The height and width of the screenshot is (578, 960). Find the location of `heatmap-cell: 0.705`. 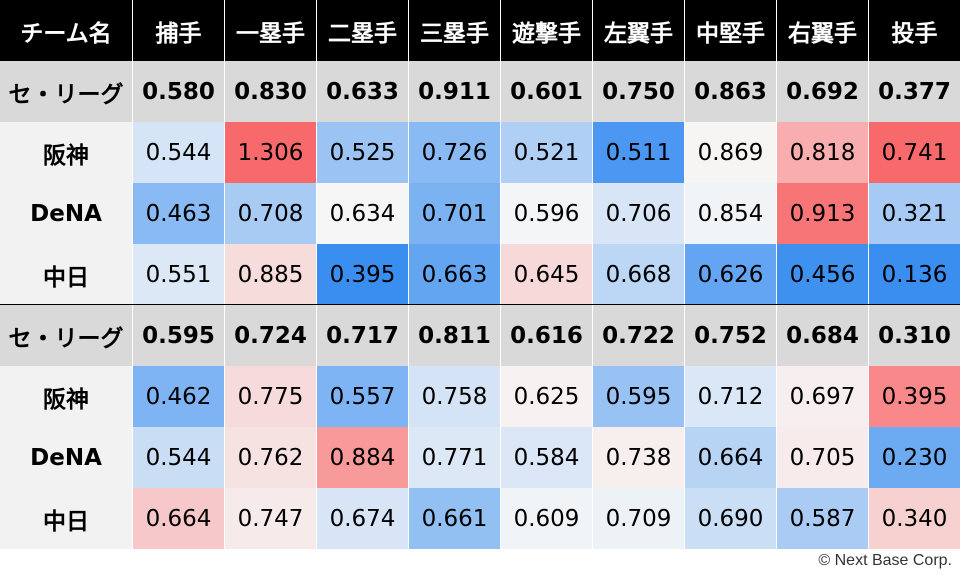

heatmap-cell: 0.705 is located at coordinates (823, 457).